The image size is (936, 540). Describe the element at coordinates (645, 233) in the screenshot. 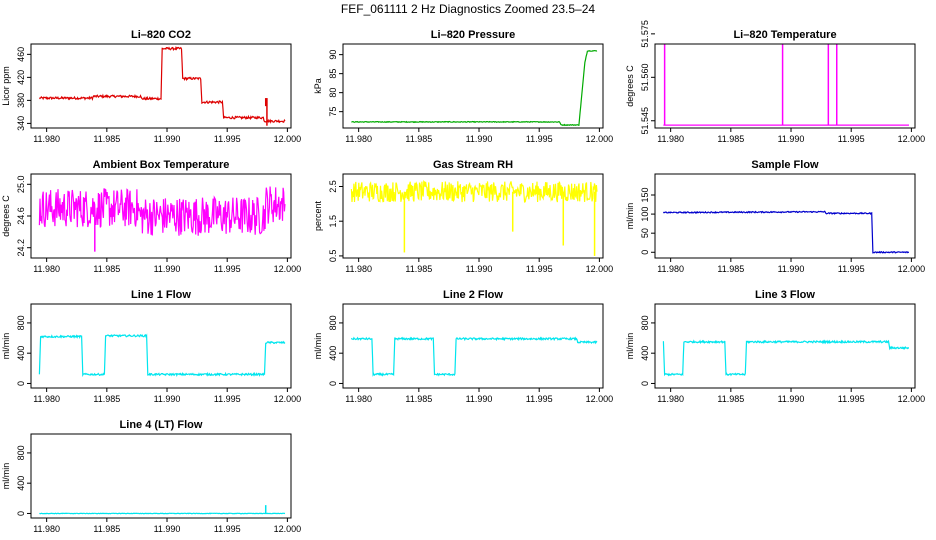

I see `y-tick-label: 50` at that location.